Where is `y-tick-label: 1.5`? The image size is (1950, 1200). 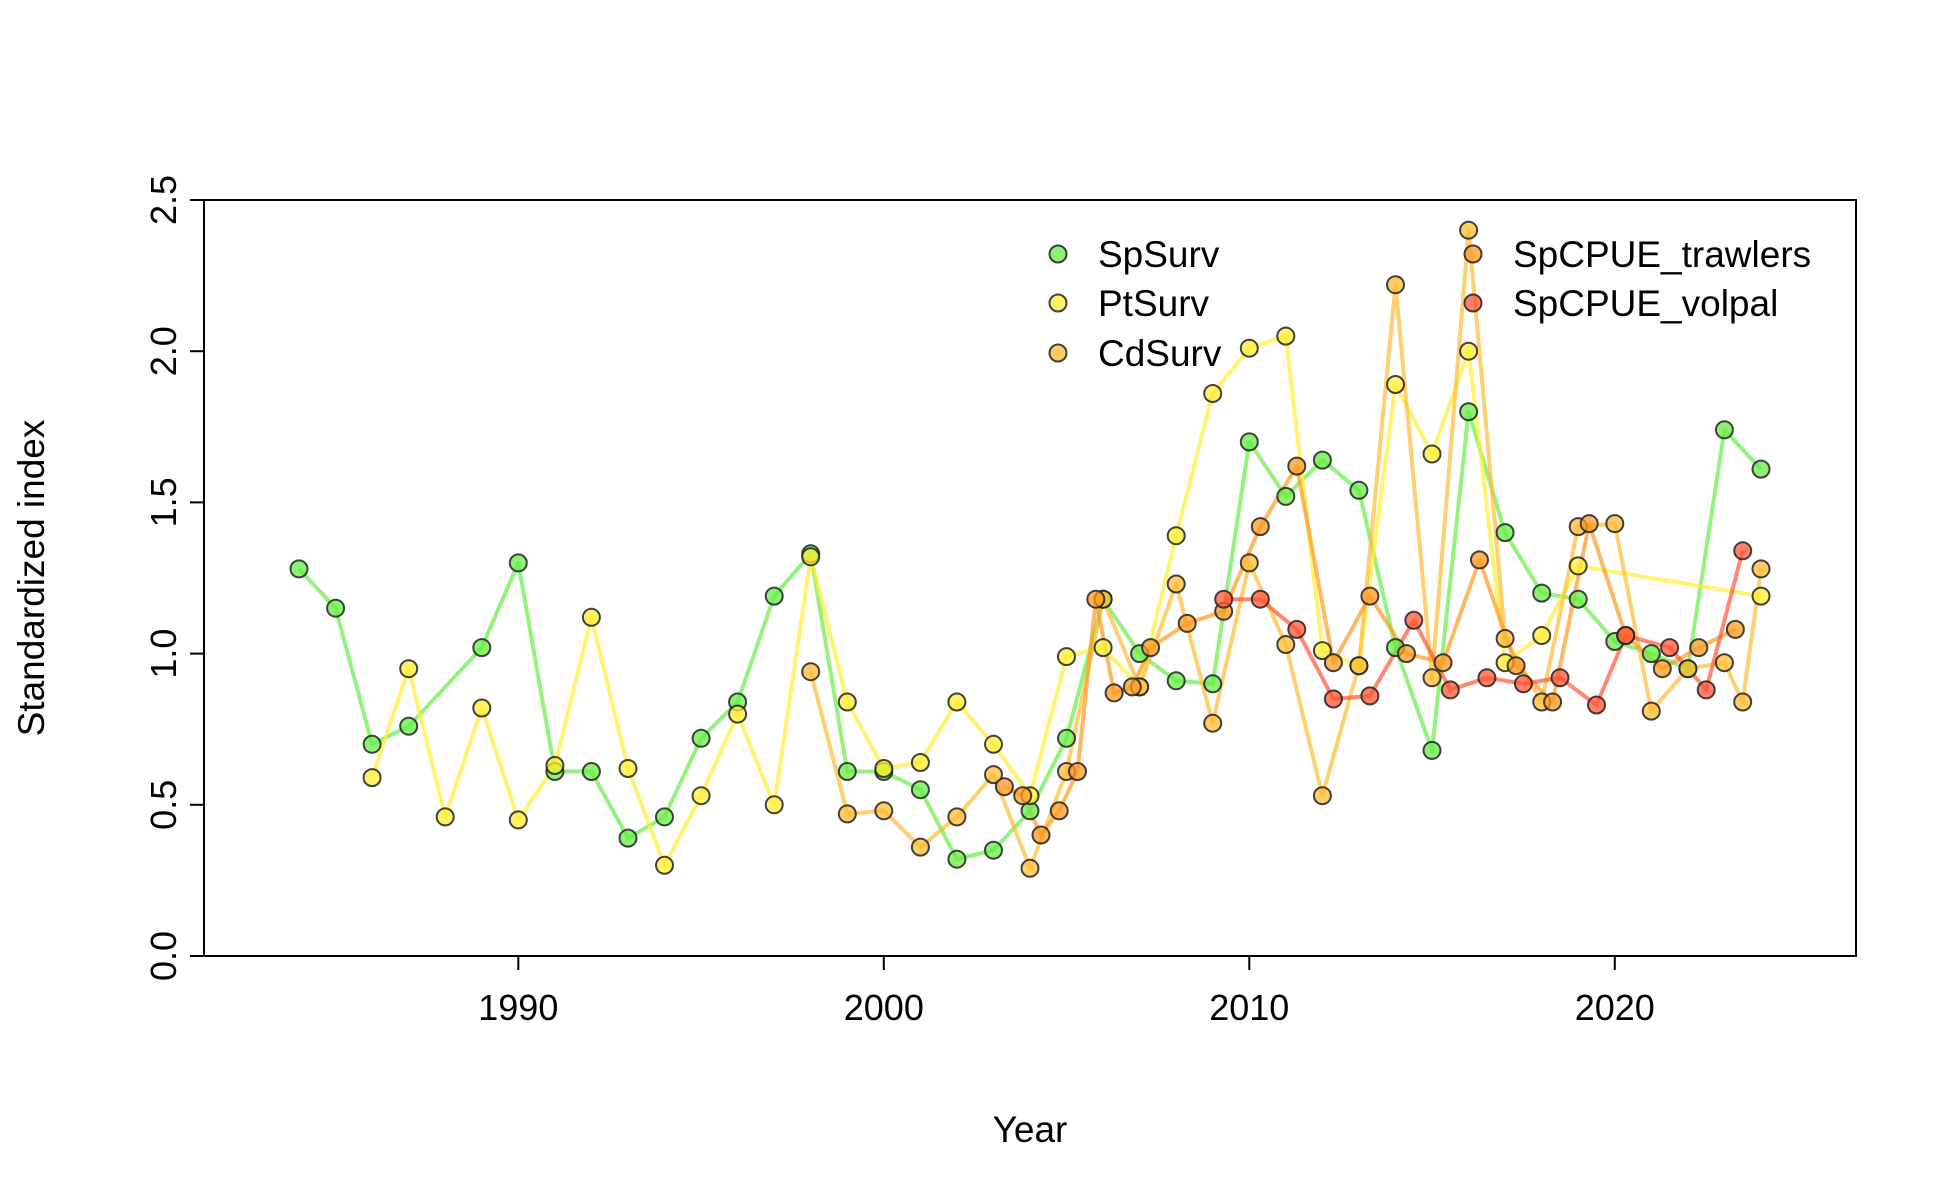
y-tick-label: 1.5 is located at coordinates (163, 502).